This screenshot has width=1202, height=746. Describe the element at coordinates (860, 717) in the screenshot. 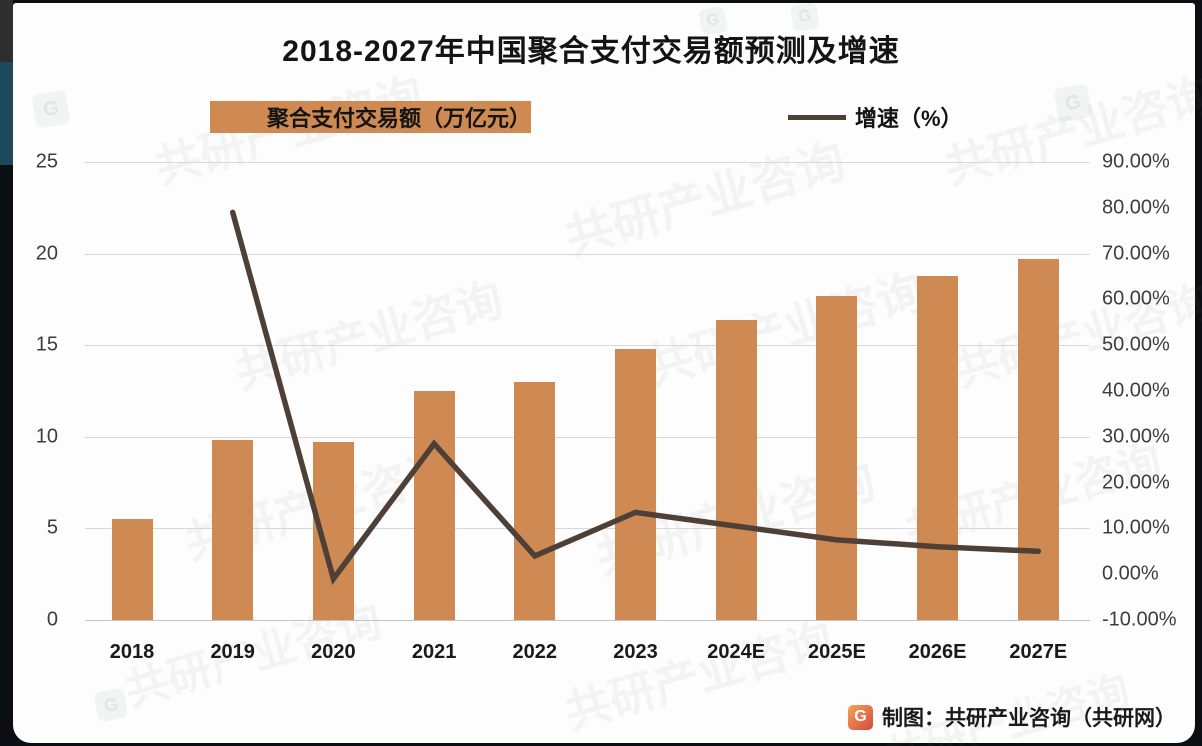

I see `gongyan-logo-icon: G` at that location.